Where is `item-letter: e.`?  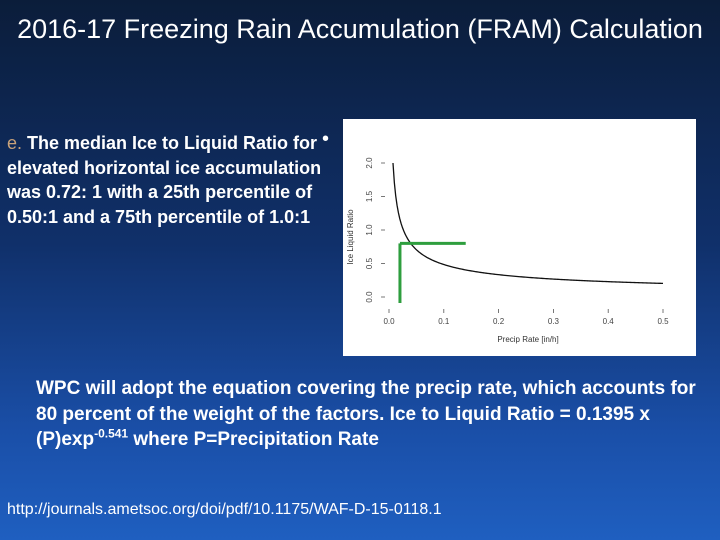
item-letter: e. is located at coordinates (15, 143).